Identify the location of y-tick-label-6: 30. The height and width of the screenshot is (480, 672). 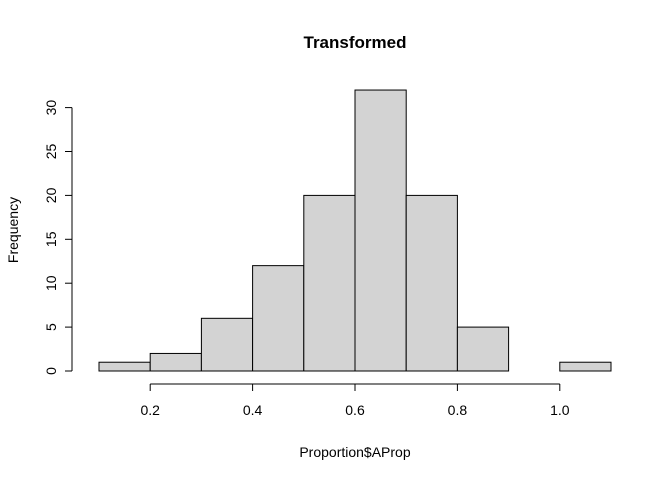
(51, 108).